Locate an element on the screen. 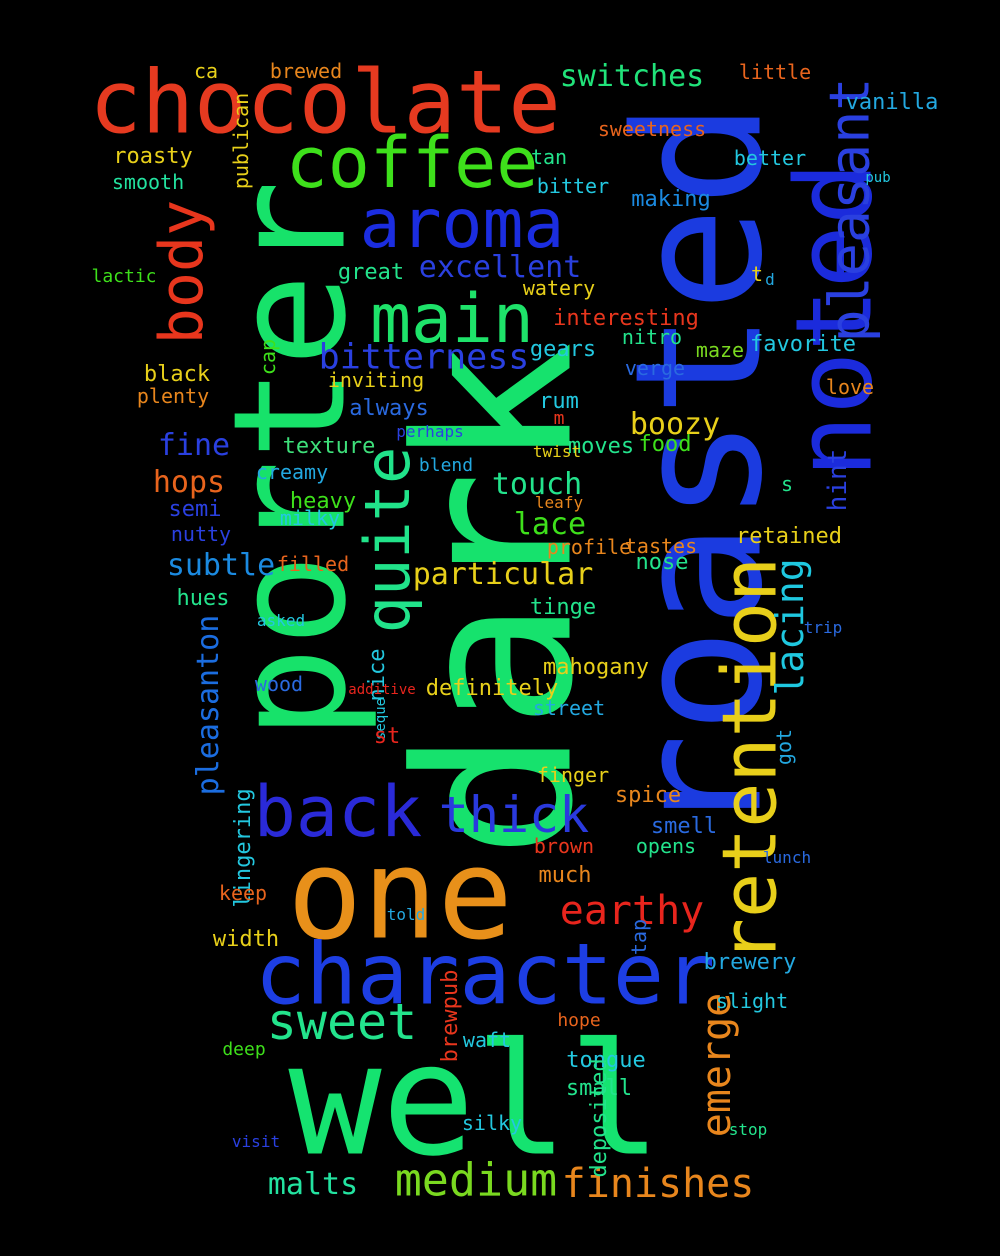  word-coffee: coffee is located at coordinates (412, 163).